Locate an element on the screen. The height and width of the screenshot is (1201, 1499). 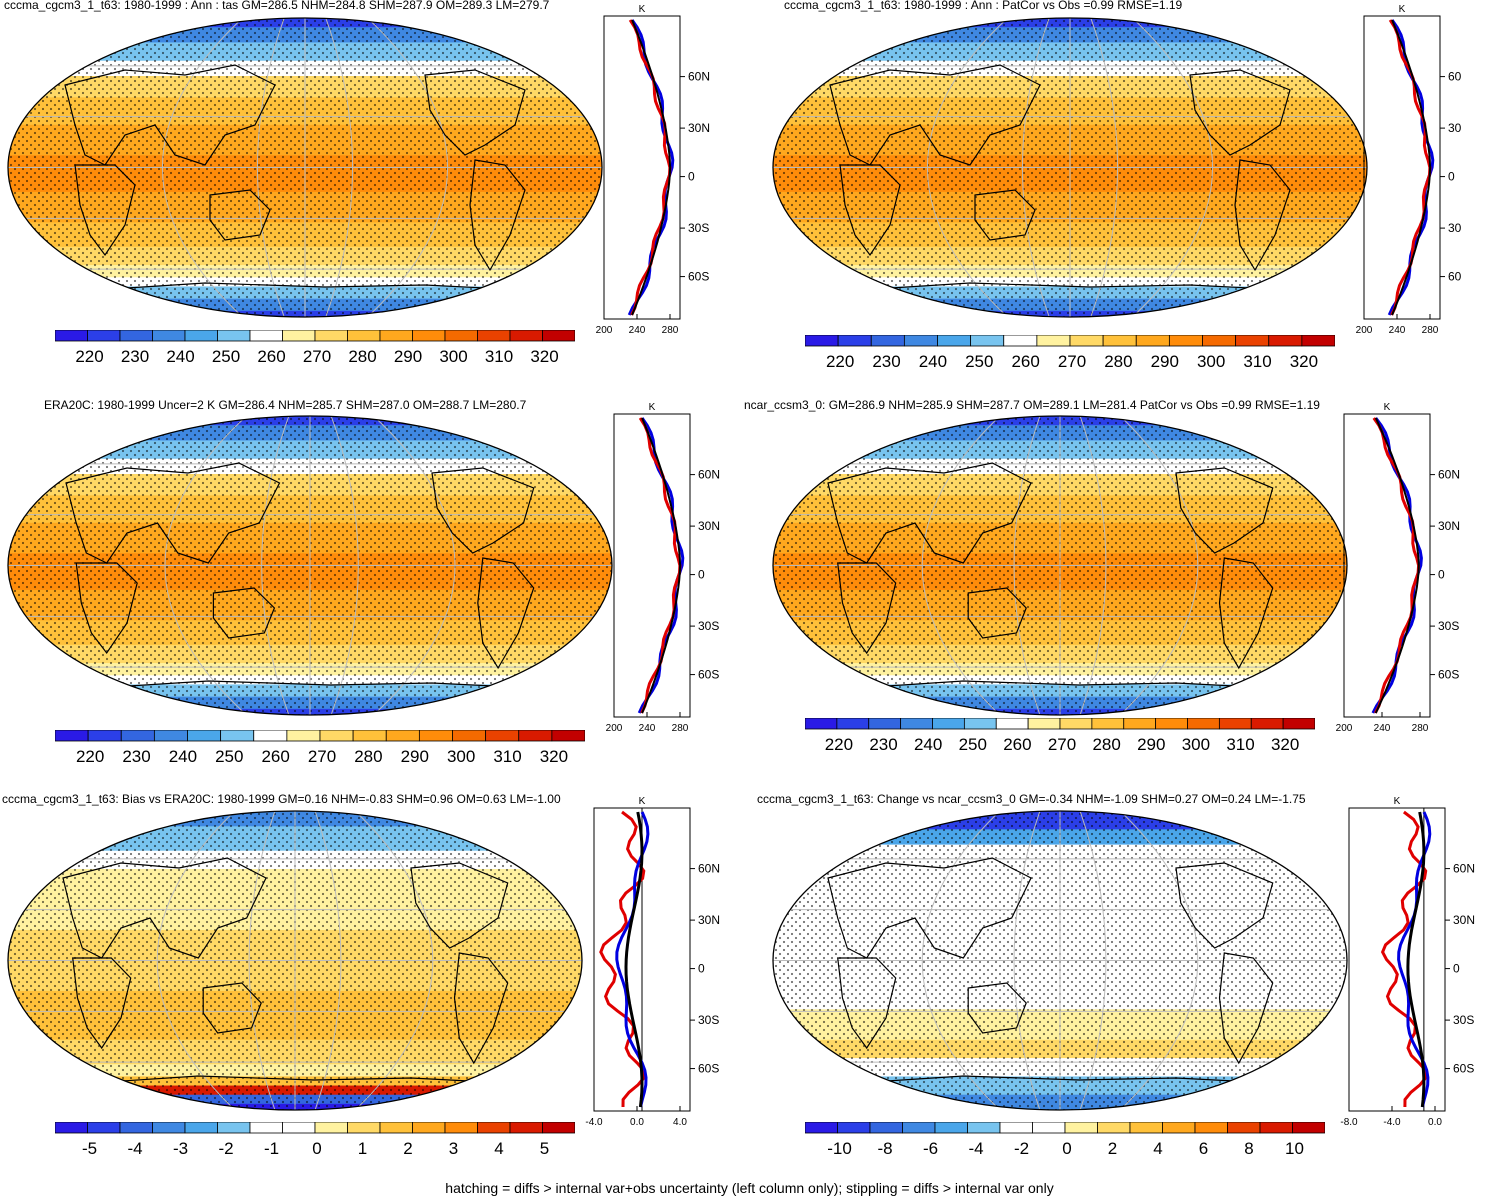
colorbar-tick-label: -5 is located at coordinates (89, 1148).